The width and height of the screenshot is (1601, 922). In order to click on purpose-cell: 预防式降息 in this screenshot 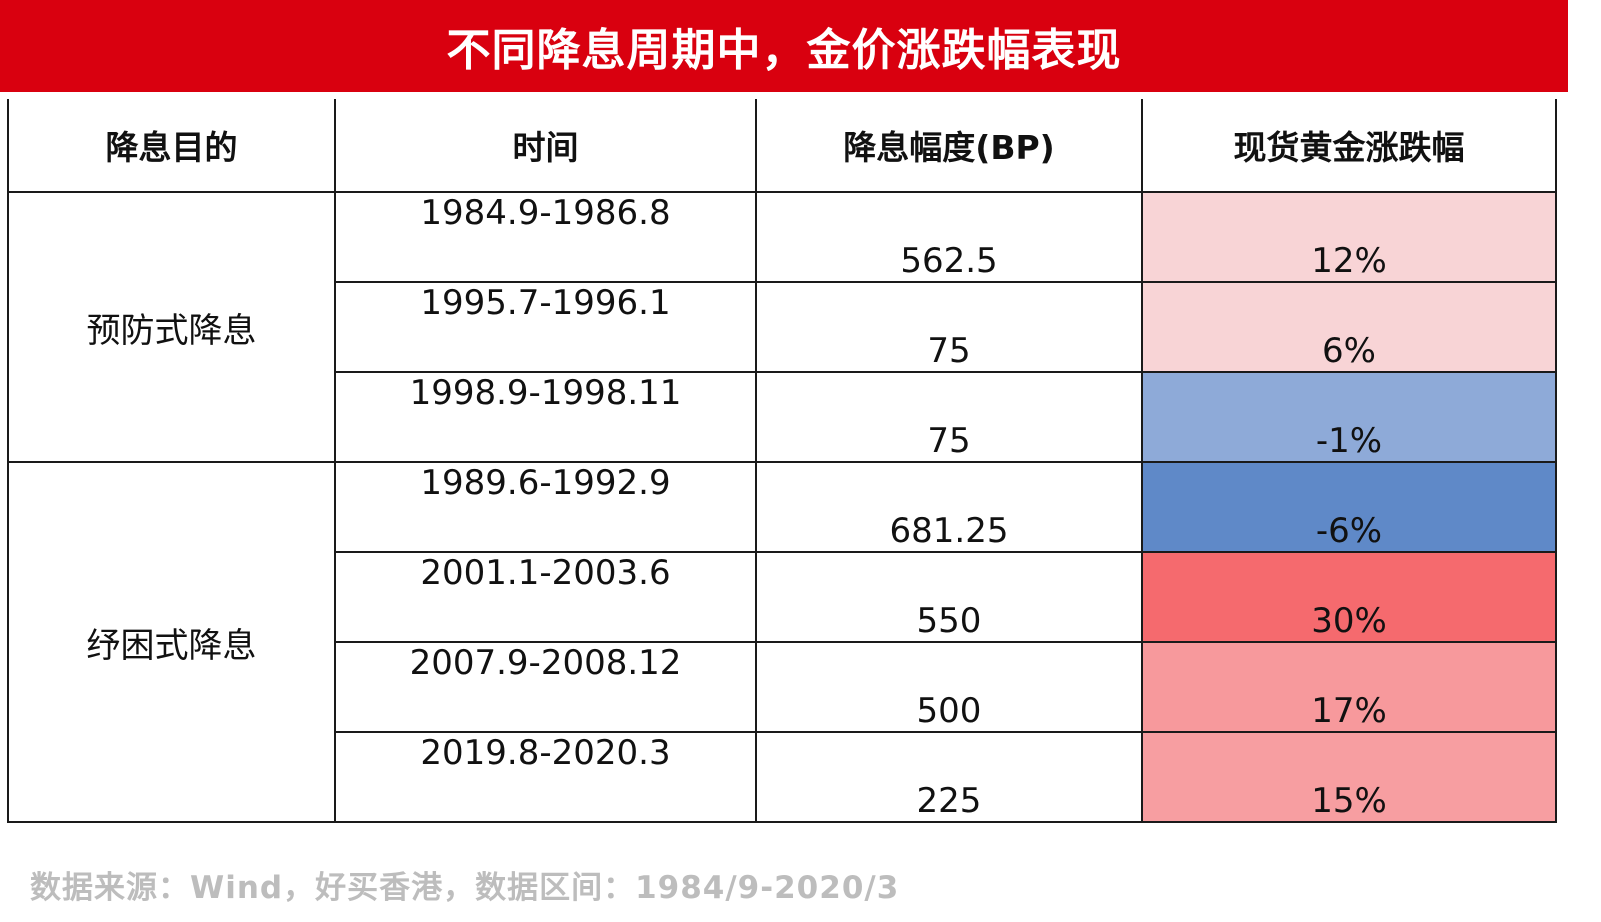, I will do `click(171, 327)`.